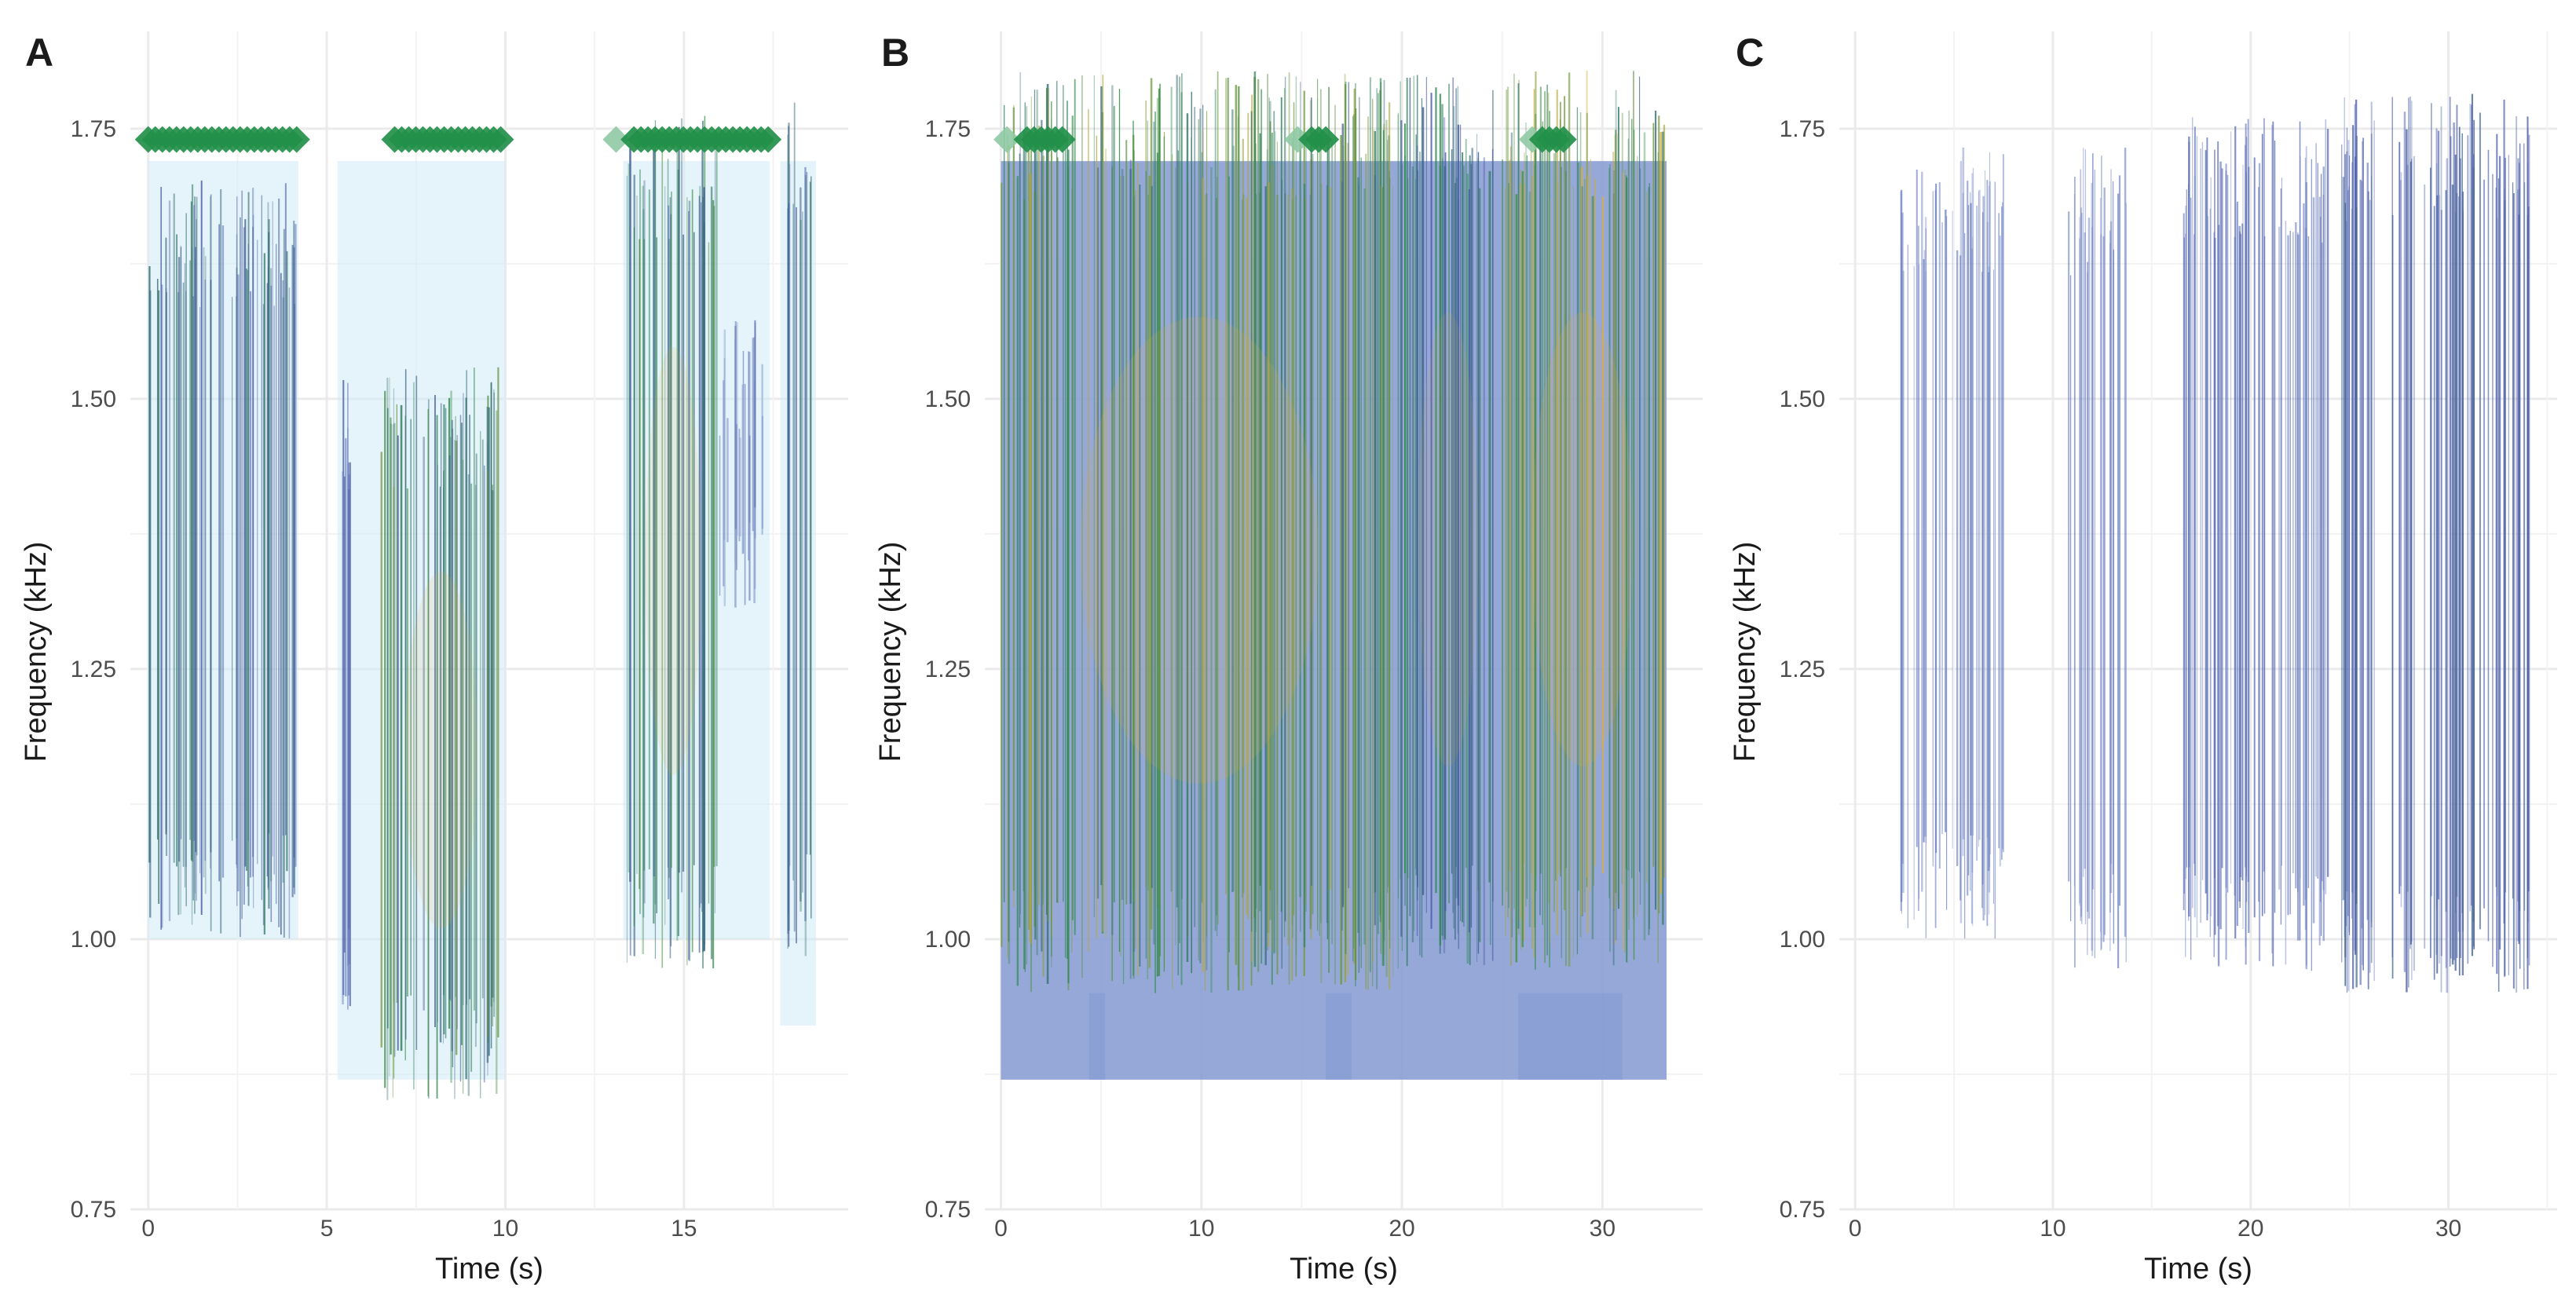 Image resolution: width=2576 pixels, height=1302 pixels. I want to click on panel-letter: A, so click(39, 53).